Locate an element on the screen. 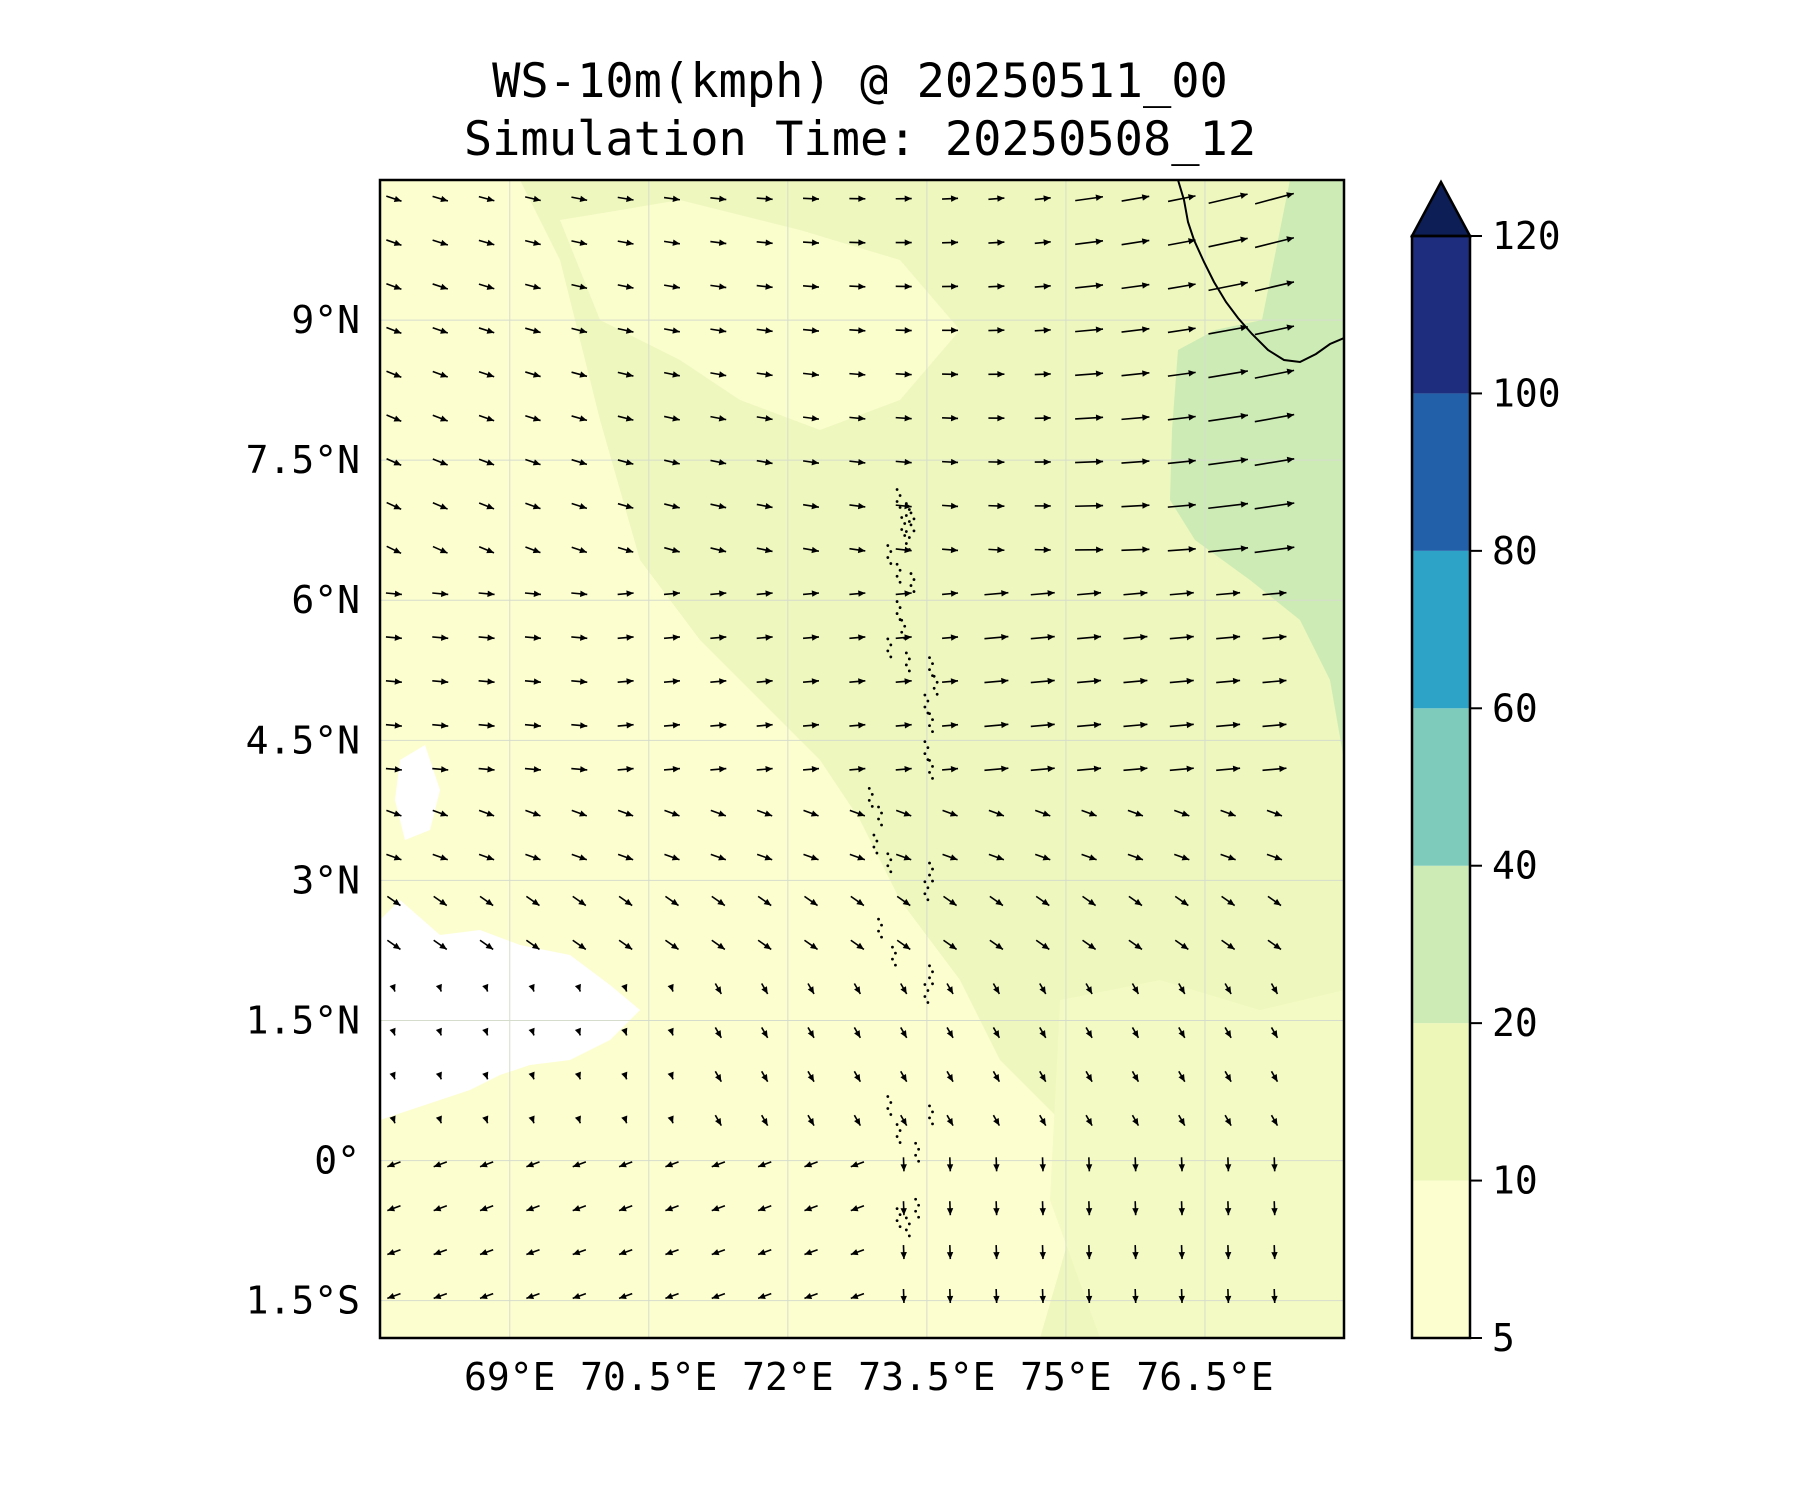 The image size is (1800, 1500). colorbar-tick-label: 120 is located at coordinates (1526, 236).